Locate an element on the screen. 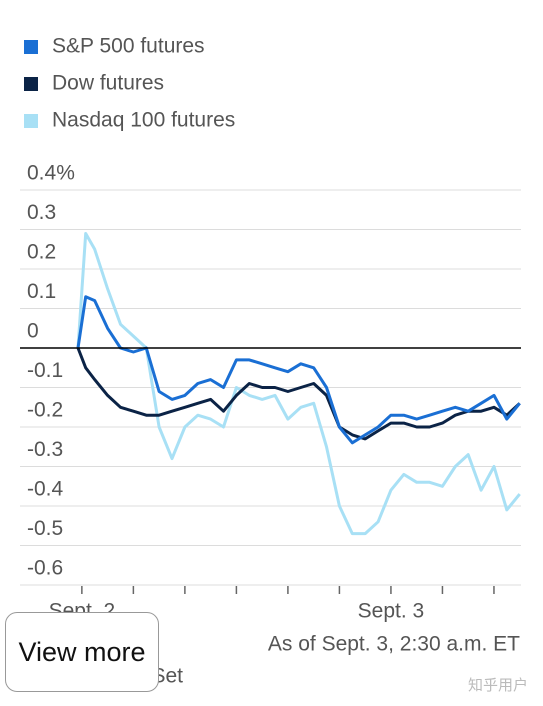 Image resolution: width=543 pixels, height=706 pixels. y-tick-label: -0.2 is located at coordinates (45, 410).